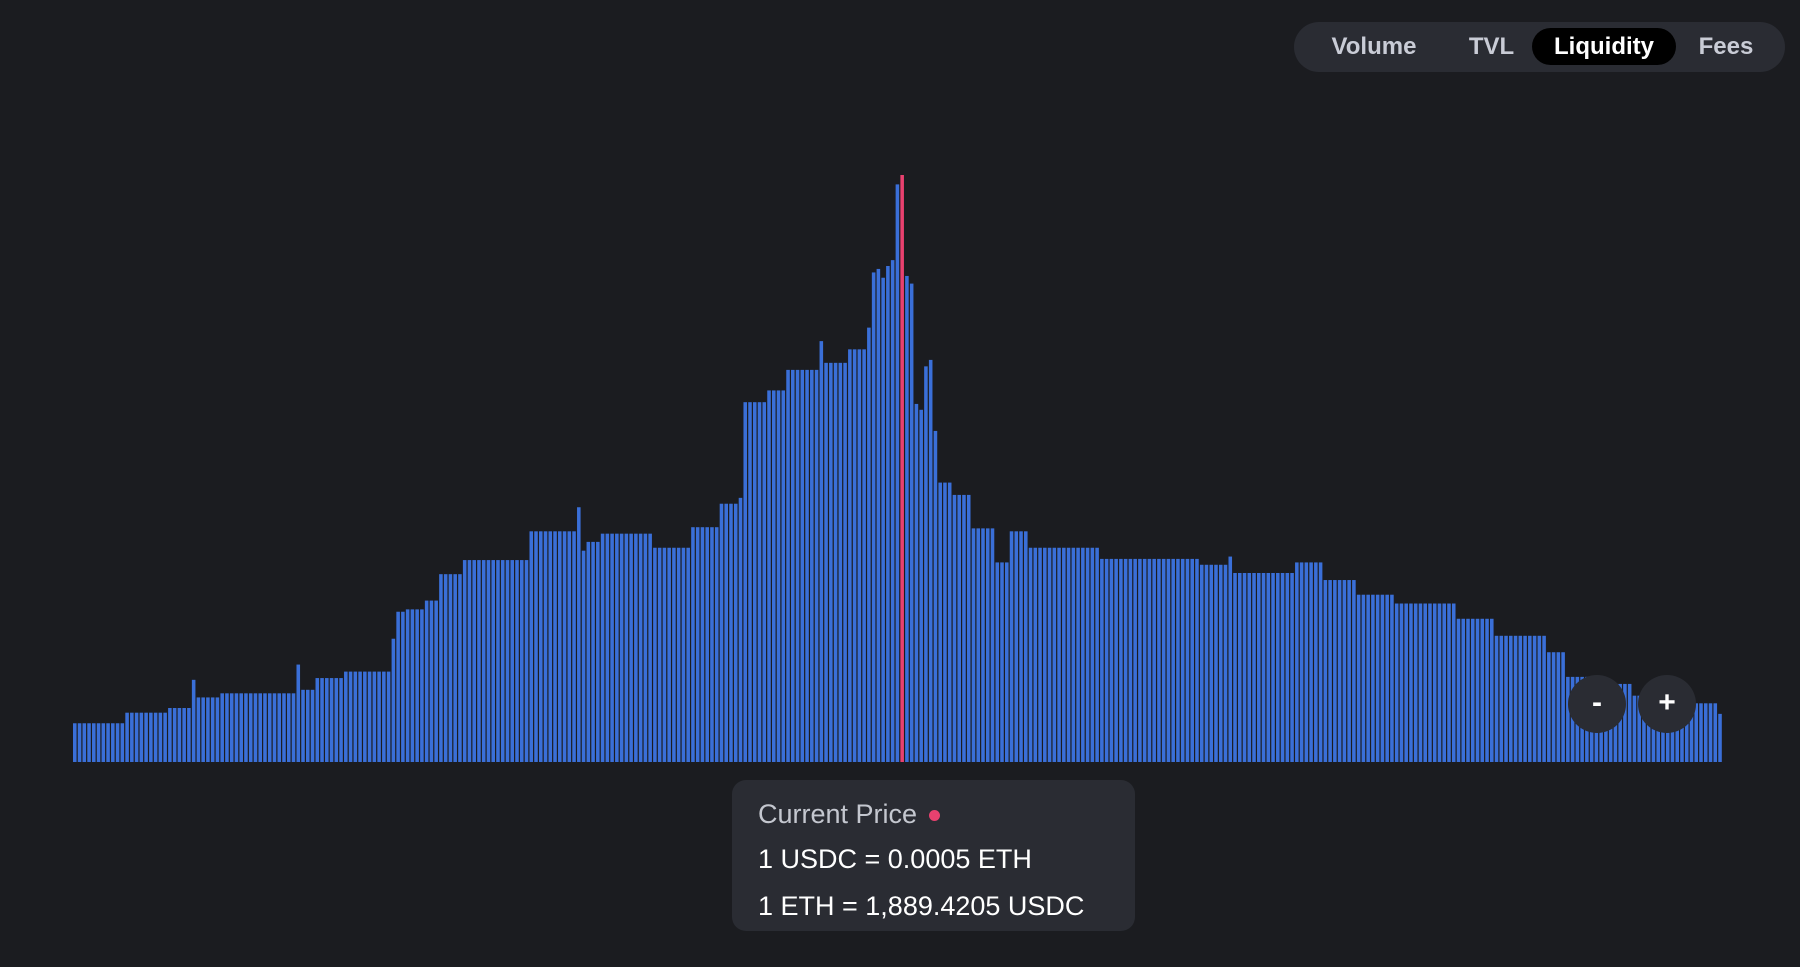  Describe the element at coordinates (1667, 704) in the screenshot. I see `zoom-in-button: +` at that location.